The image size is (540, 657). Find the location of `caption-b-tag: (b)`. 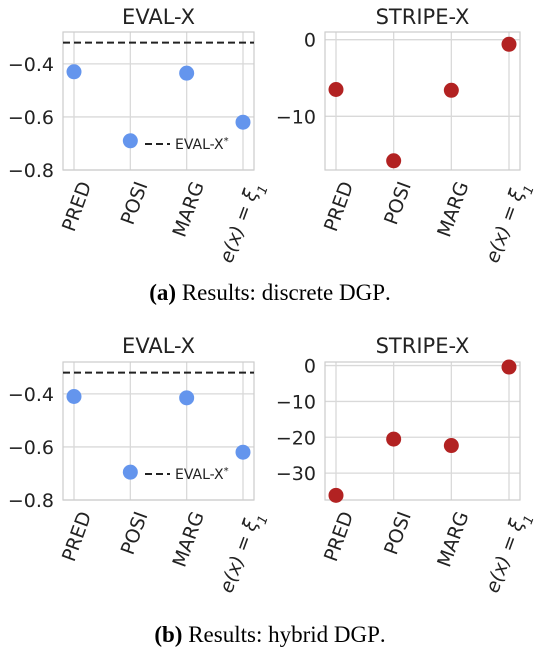

caption-b-tag: (b) is located at coordinates (168, 634).